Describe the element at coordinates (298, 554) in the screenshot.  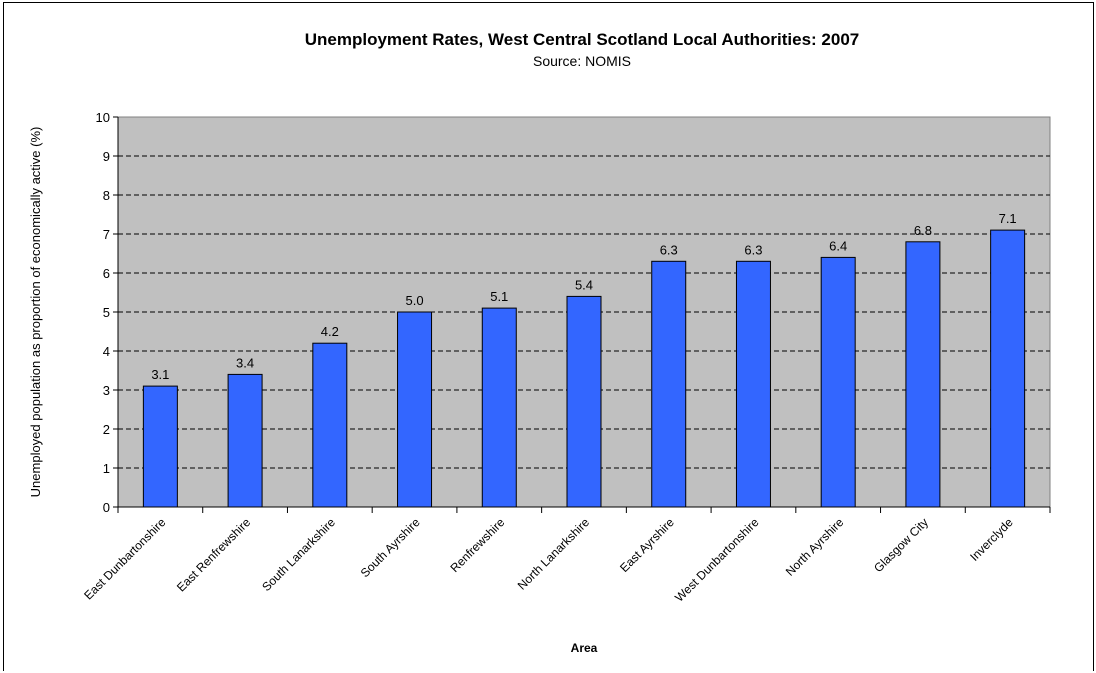
I see `x-category-label: South Lanarkshire` at that location.